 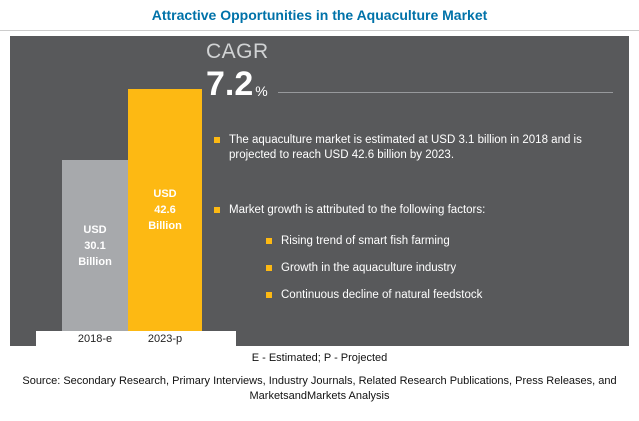 I want to click on bar-label-value: 30.1, so click(x=95, y=245).